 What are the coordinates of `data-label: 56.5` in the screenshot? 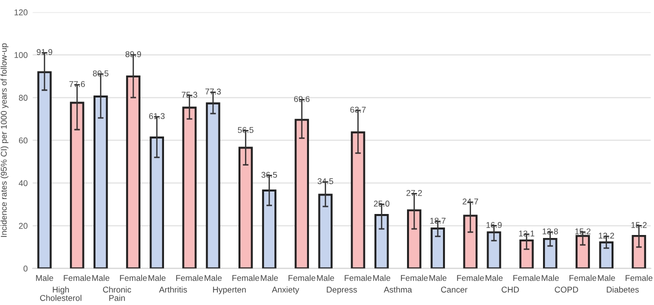 It's located at (246, 130).